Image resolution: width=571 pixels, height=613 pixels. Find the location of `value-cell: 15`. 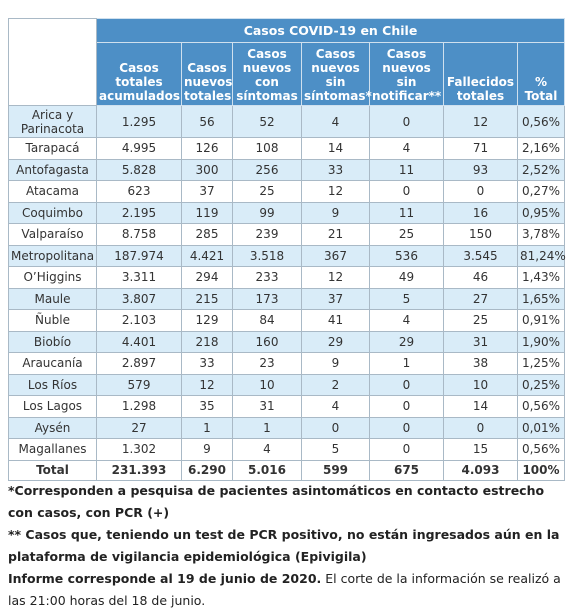

value-cell: 15 is located at coordinates (480, 449).